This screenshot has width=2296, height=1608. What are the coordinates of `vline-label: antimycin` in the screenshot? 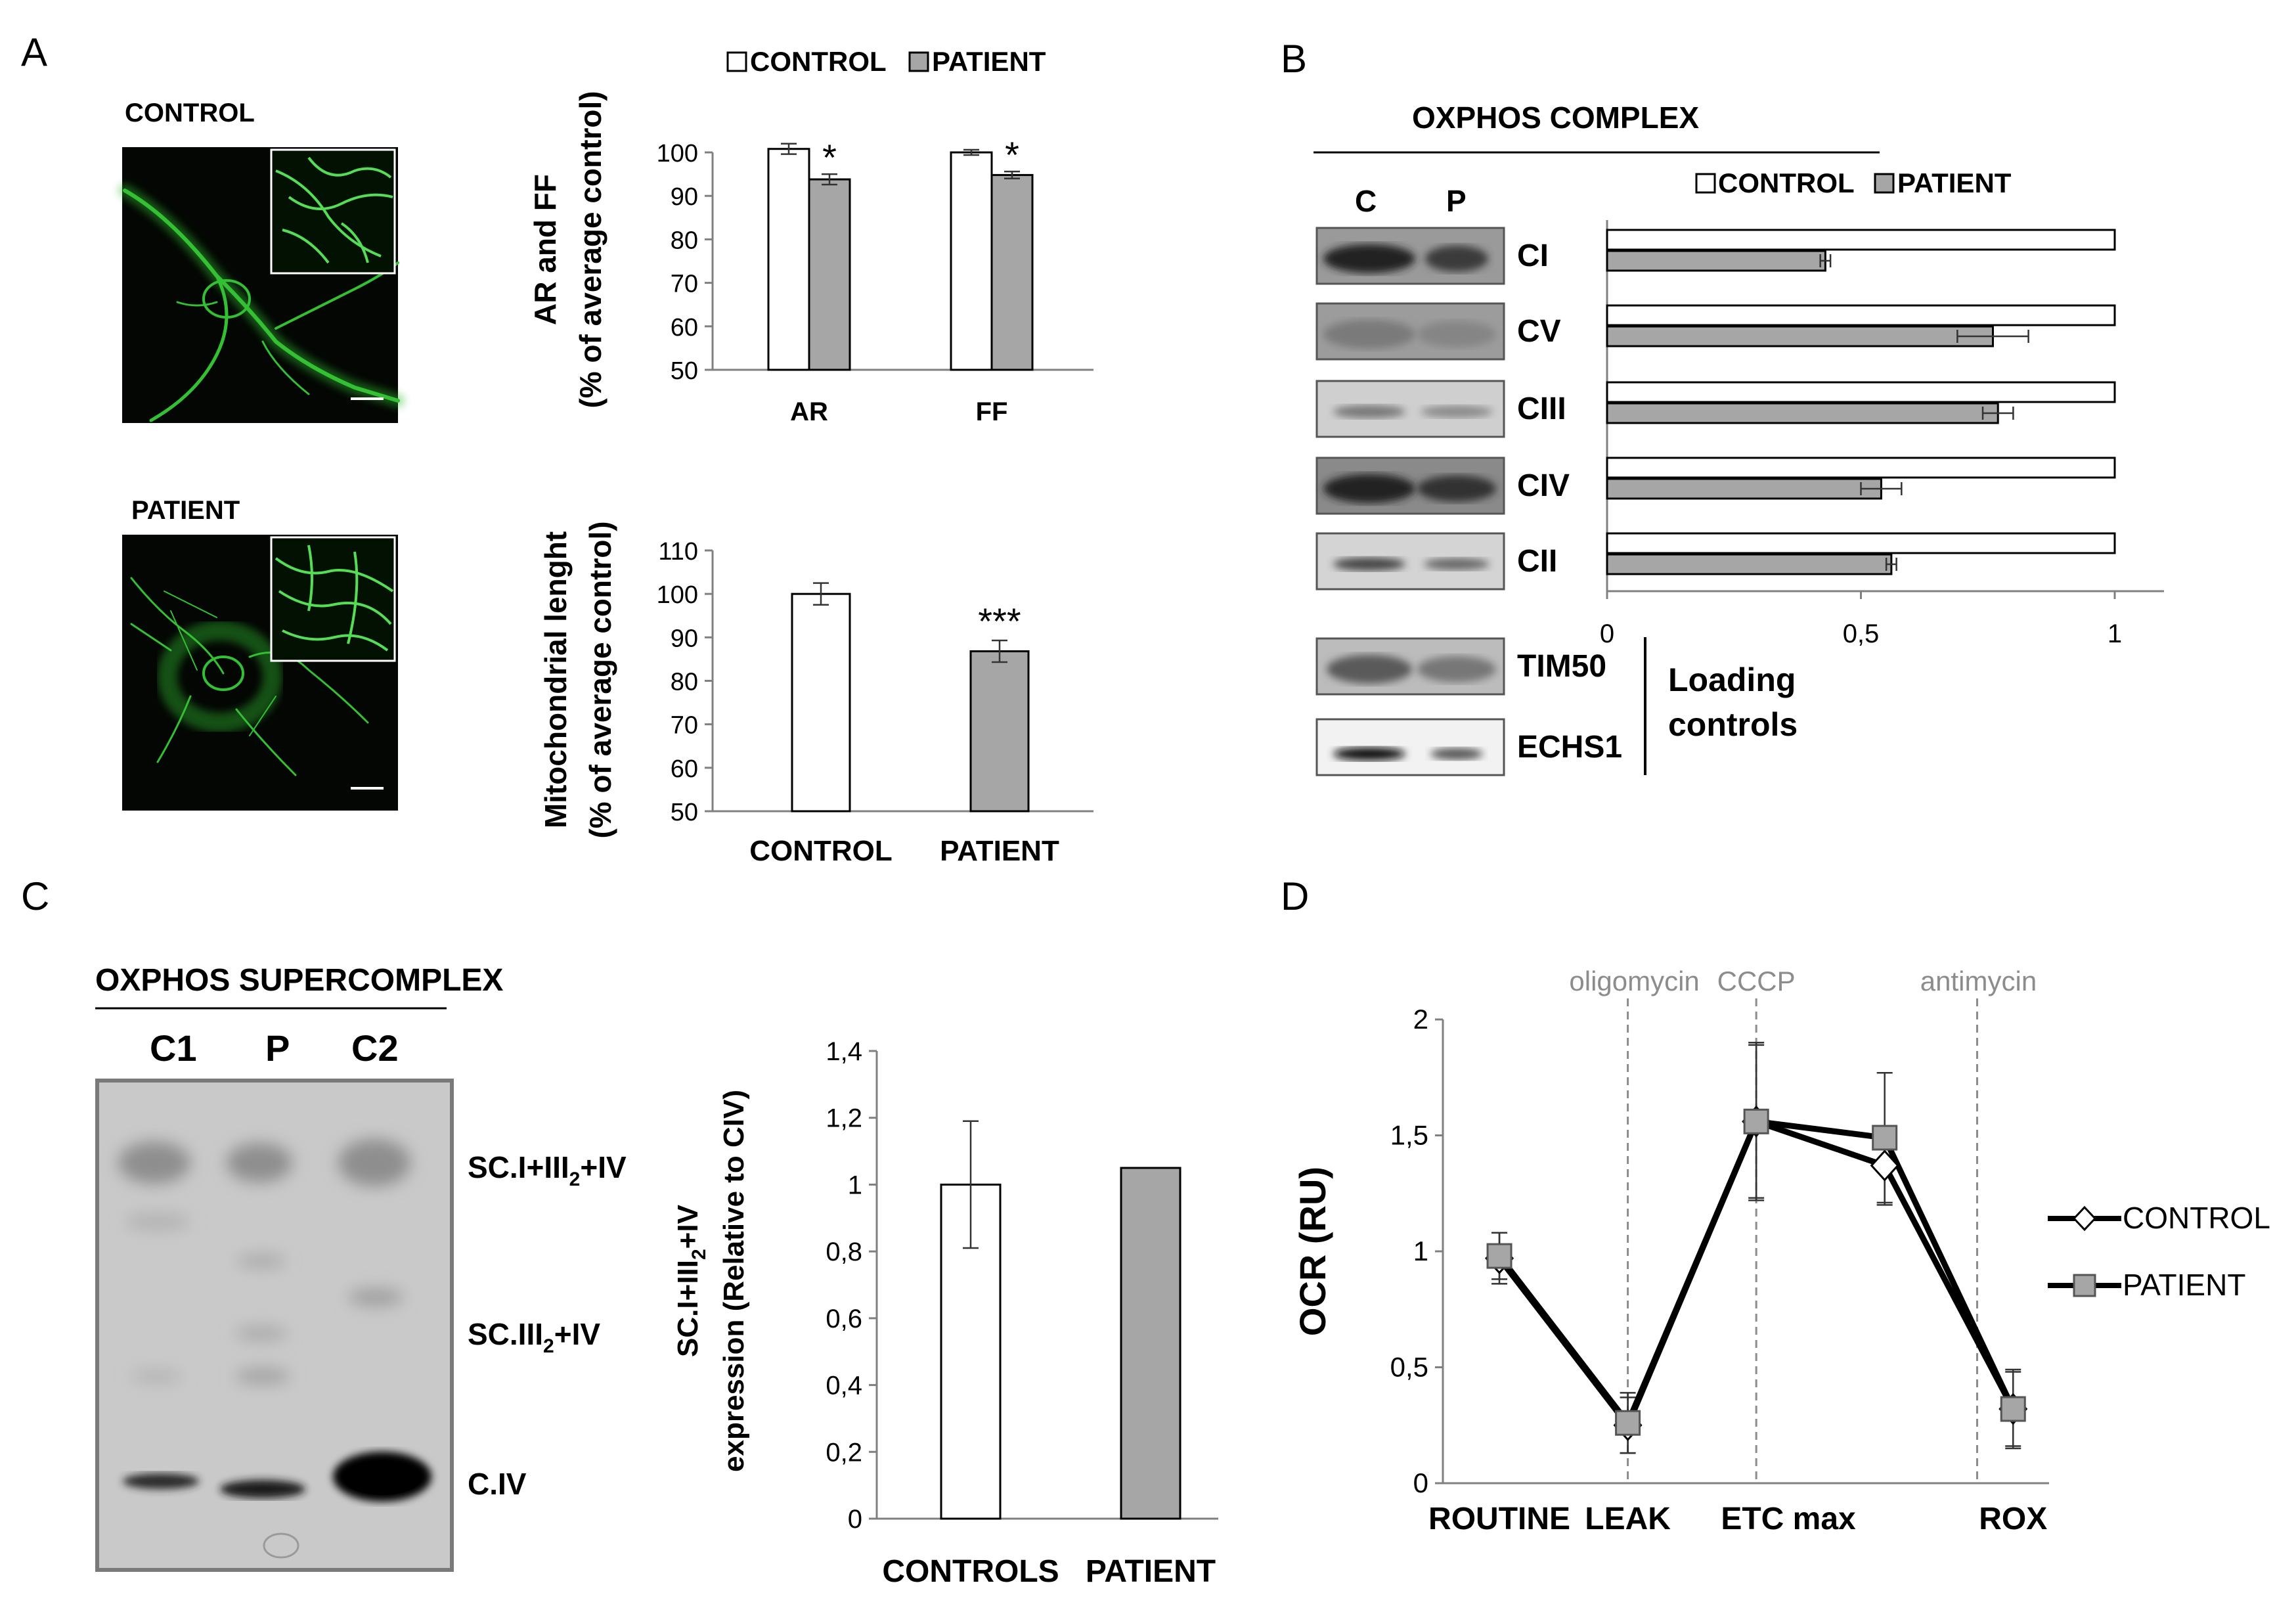 It's located at (1978, 981).